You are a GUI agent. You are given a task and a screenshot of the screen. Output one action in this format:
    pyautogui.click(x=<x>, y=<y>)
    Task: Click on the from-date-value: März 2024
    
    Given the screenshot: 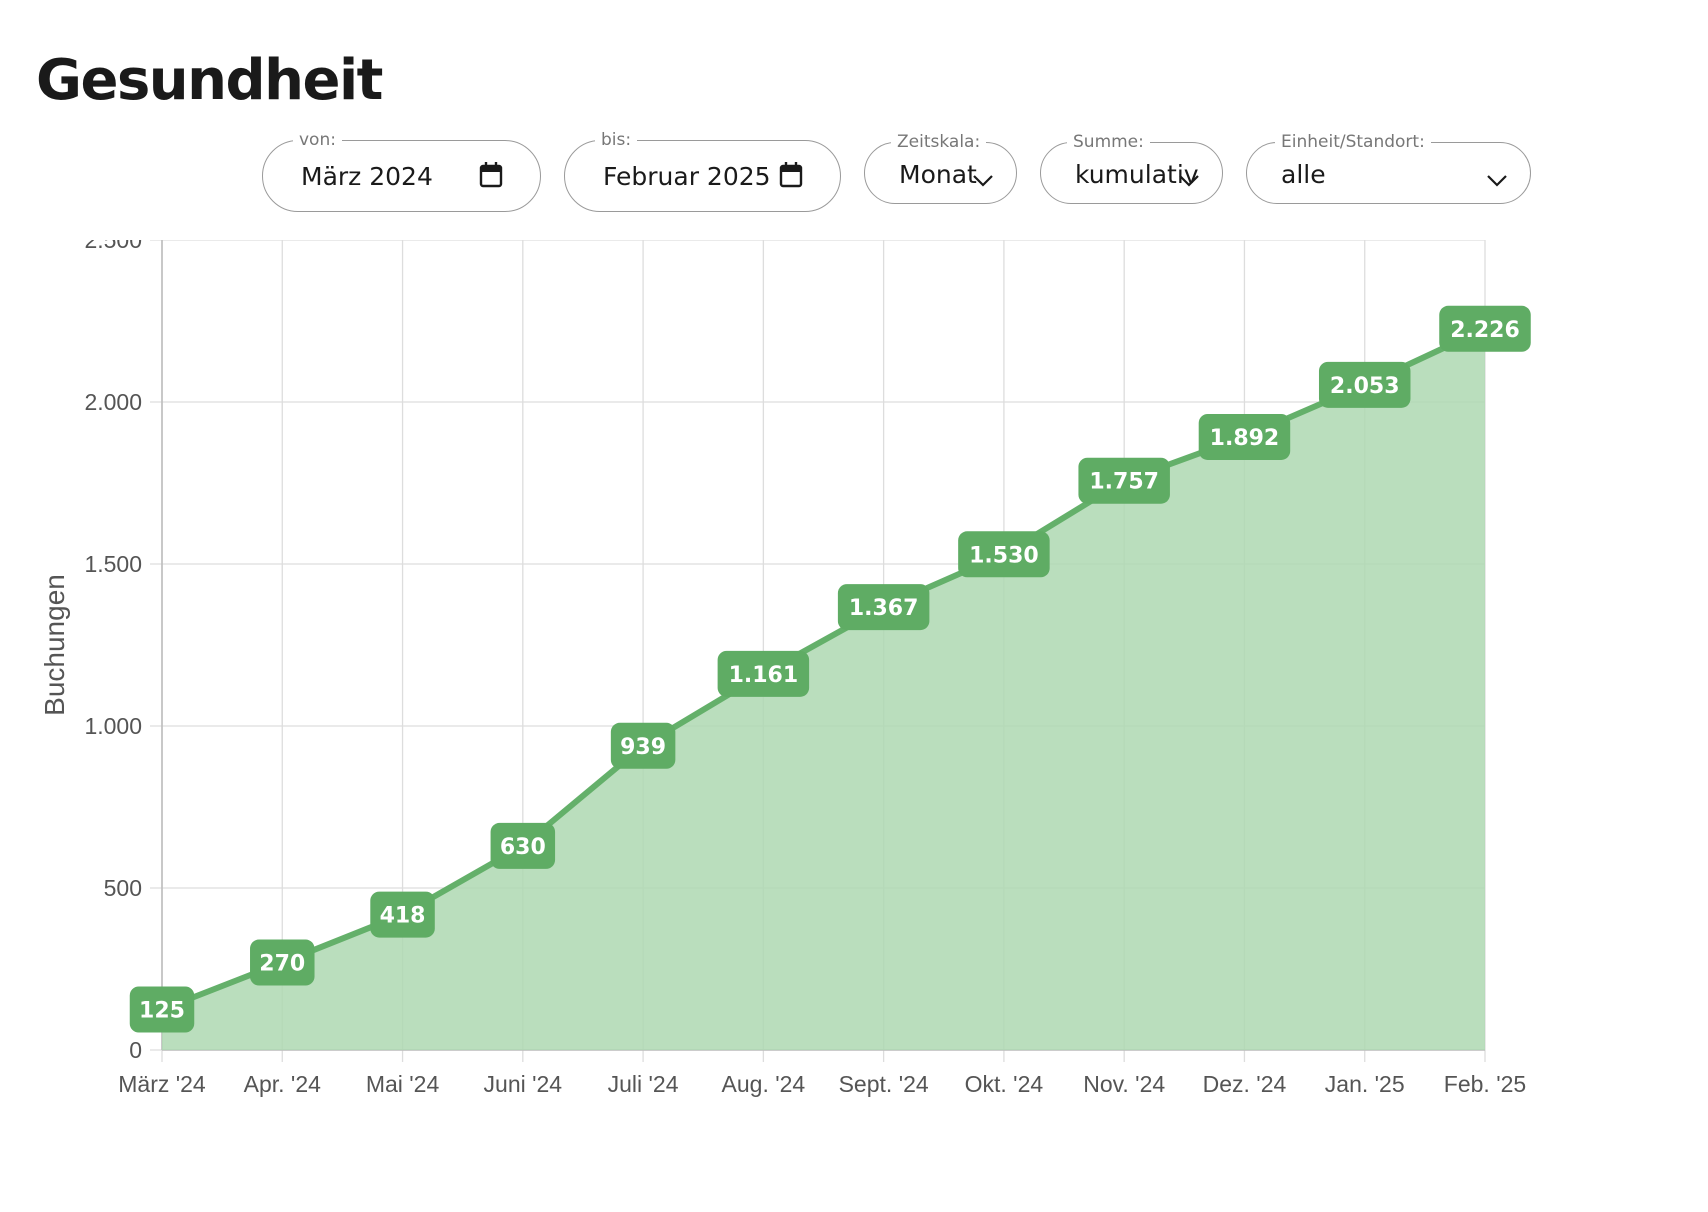 What is the action you would take?
    pyautogui.click(x=367, y=176)
    